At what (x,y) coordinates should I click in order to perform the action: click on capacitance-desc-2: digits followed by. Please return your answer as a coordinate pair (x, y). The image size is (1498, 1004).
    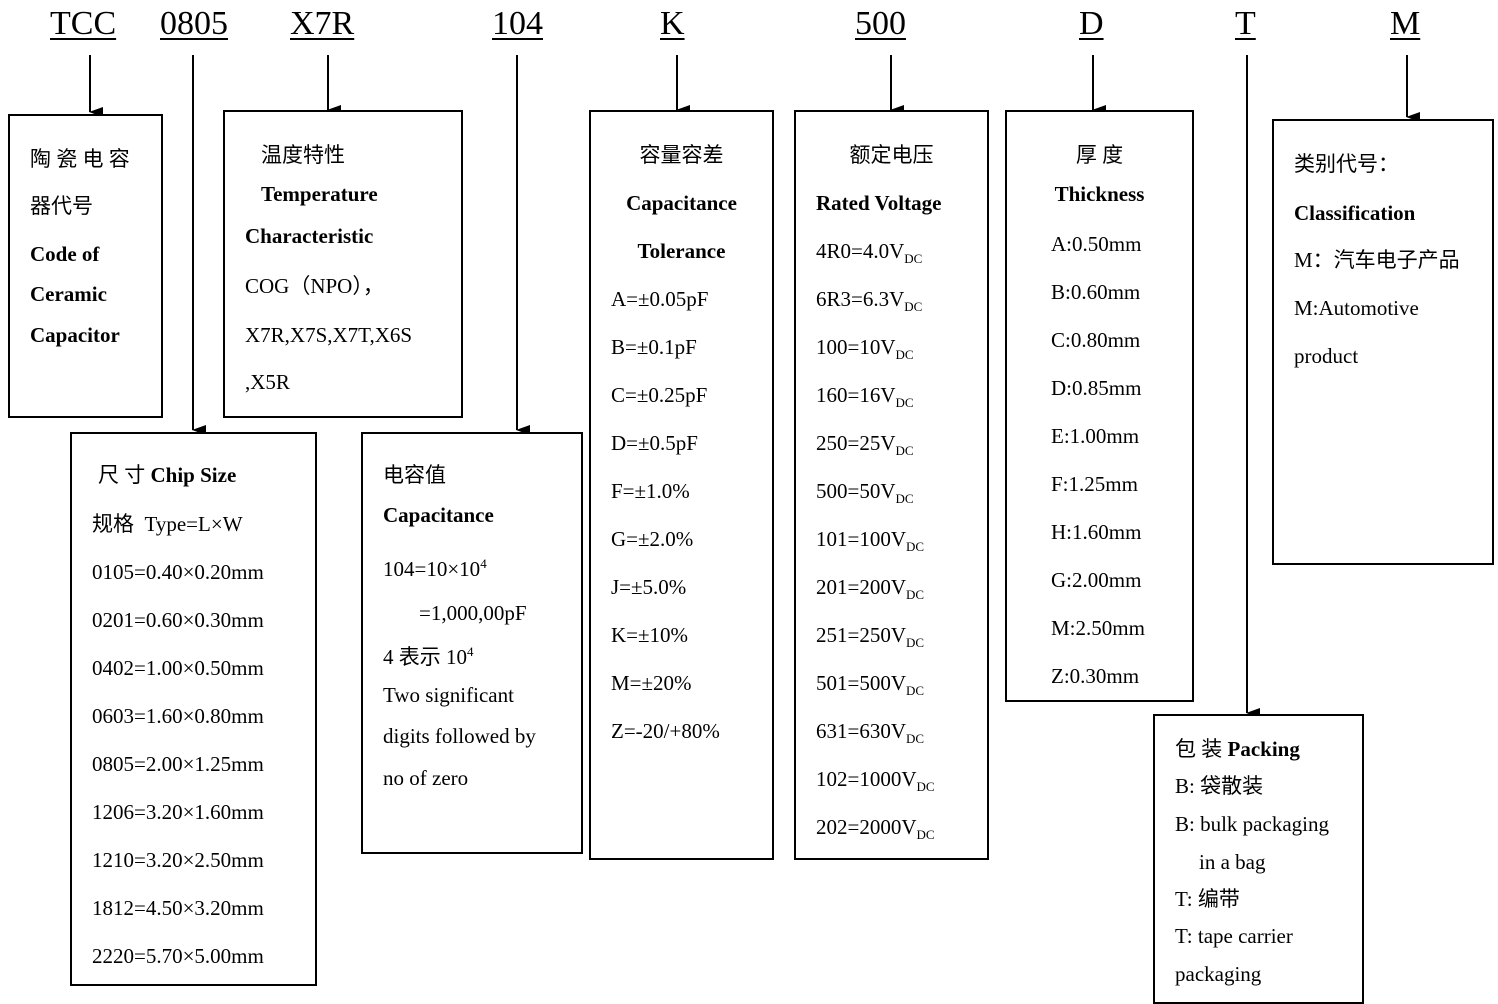
    Looking at the image, I should click on (459, 736).